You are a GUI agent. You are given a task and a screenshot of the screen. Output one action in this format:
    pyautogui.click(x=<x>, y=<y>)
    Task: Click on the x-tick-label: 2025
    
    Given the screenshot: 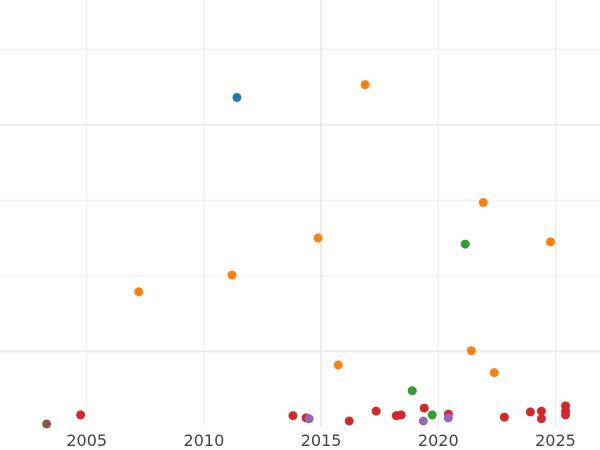 What is the action you would take?
    pyautogui.click(x=555, y=440)
    